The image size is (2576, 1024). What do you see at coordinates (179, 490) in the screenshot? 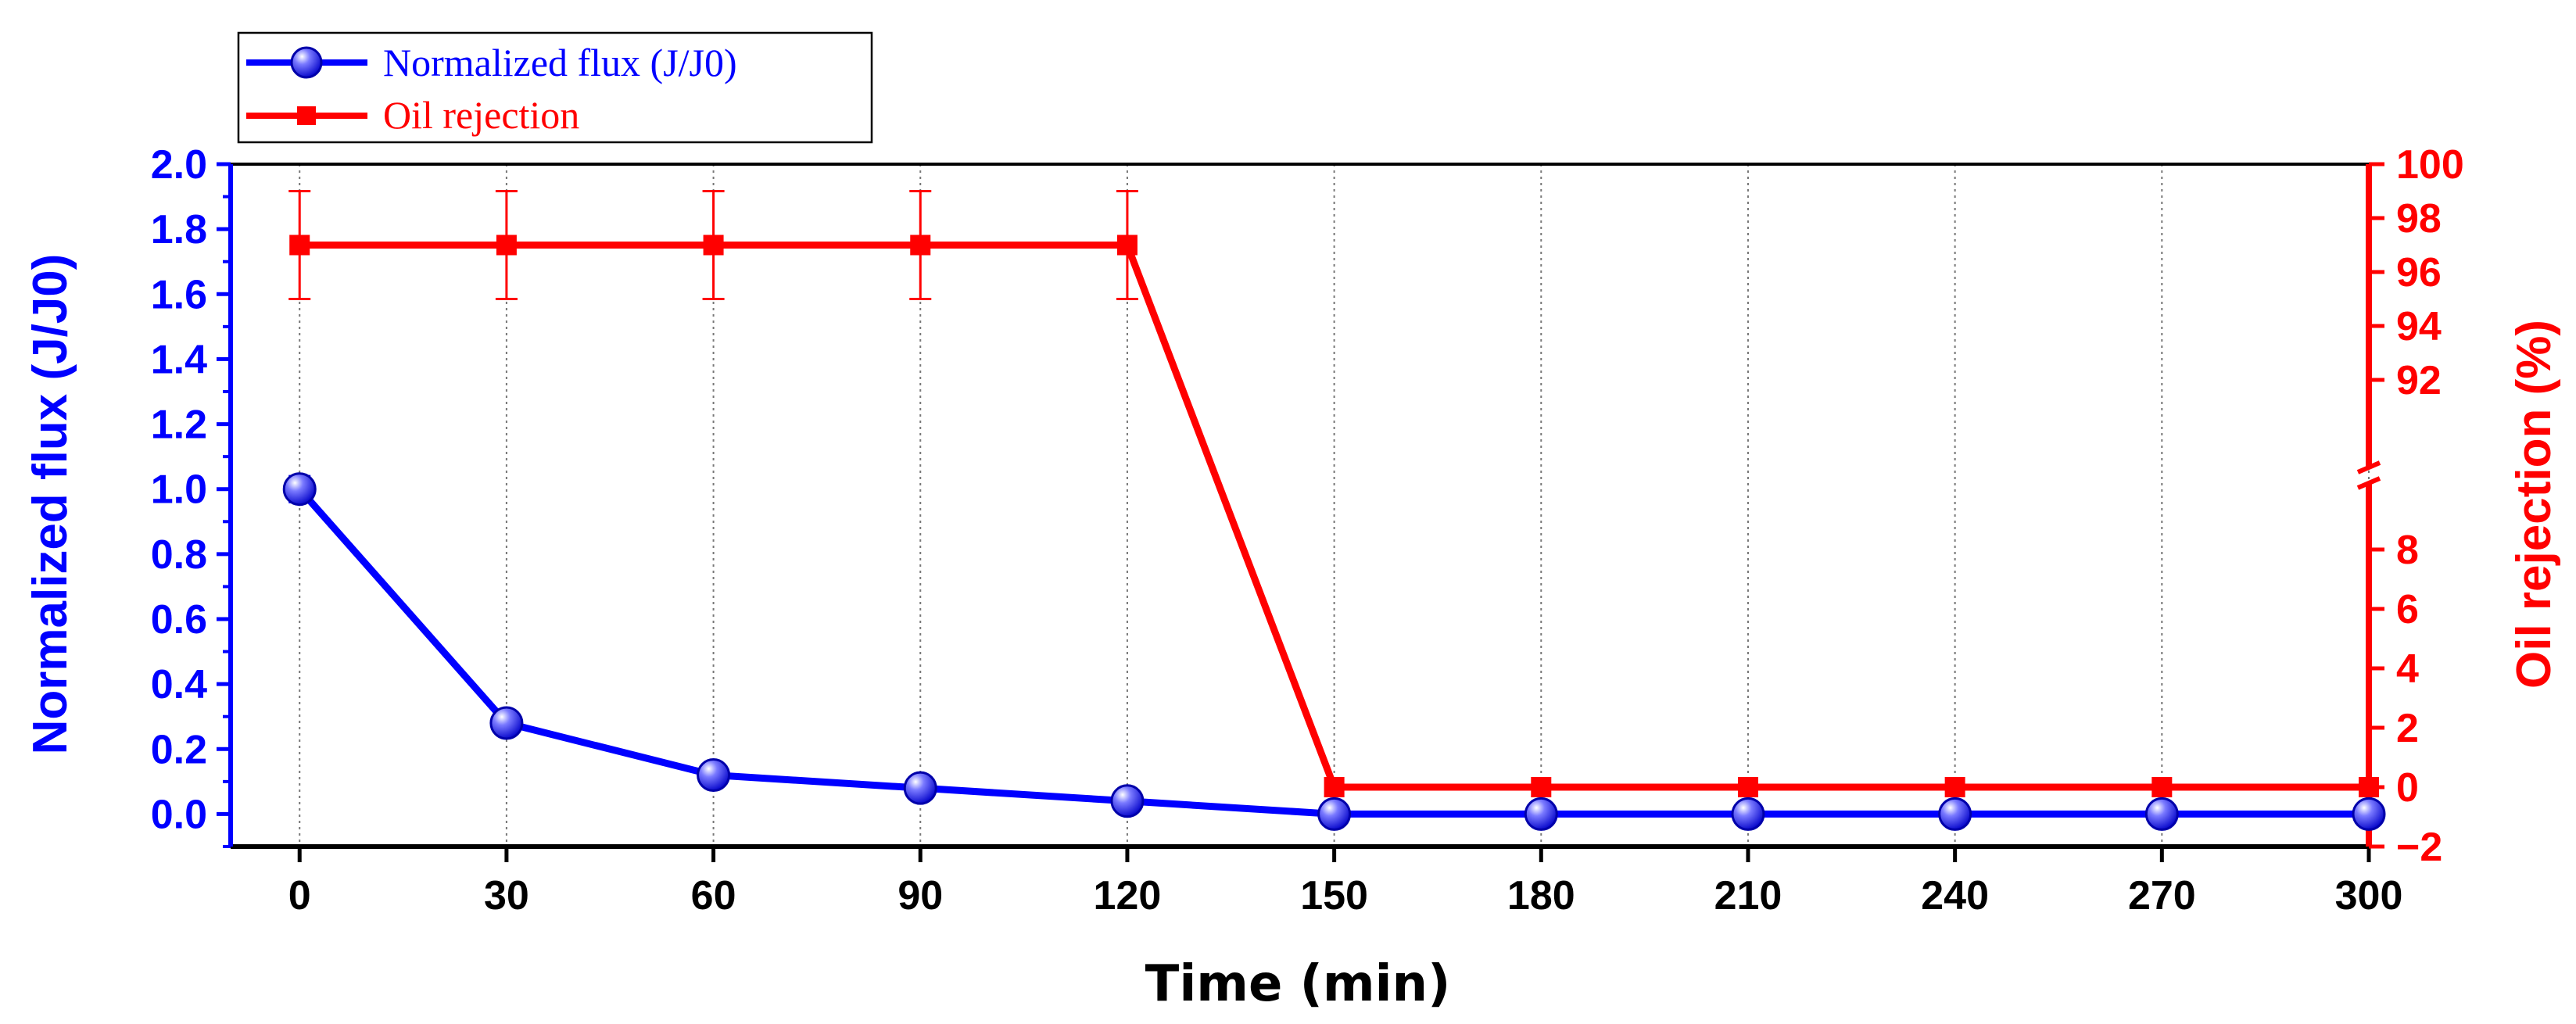
I see `left-tick-label: 1.0` at bounding box center [179, 490].